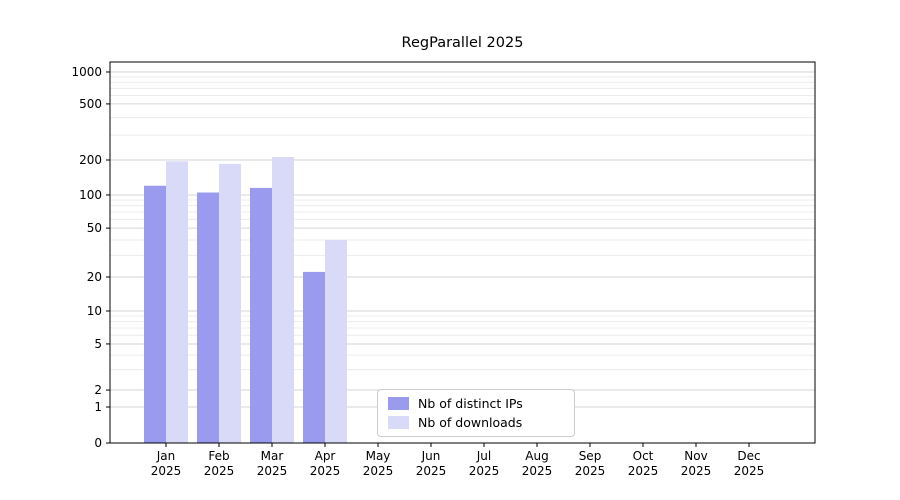 Image resolution: width=900 pixels, height=500 pixels. Describe the element at coordinates (695, 456) in the screenshot. I see `x-tick-label-month: Nov` at that location.